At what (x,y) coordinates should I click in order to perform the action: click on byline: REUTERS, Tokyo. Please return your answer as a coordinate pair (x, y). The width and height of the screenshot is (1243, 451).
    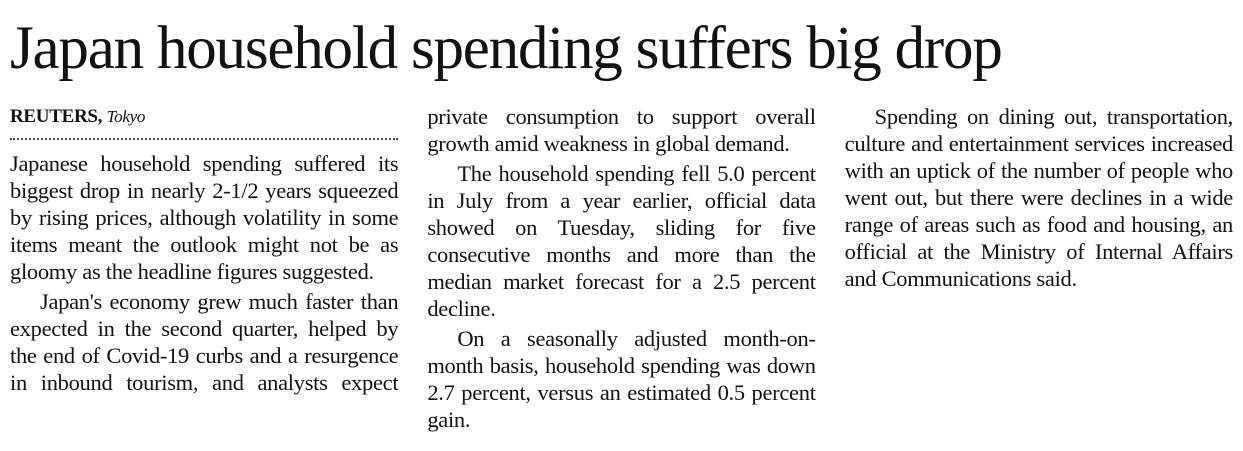
    Looking at the image, I should click on (204, 121).